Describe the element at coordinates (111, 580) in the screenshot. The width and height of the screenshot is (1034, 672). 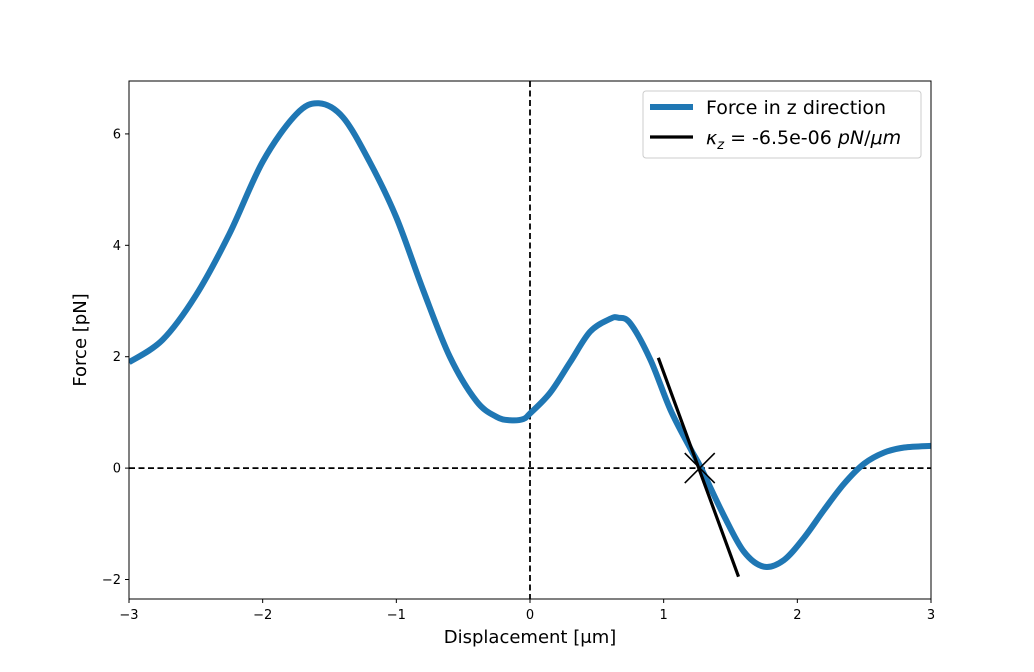
I see `y-tick-label: −2` at that location.